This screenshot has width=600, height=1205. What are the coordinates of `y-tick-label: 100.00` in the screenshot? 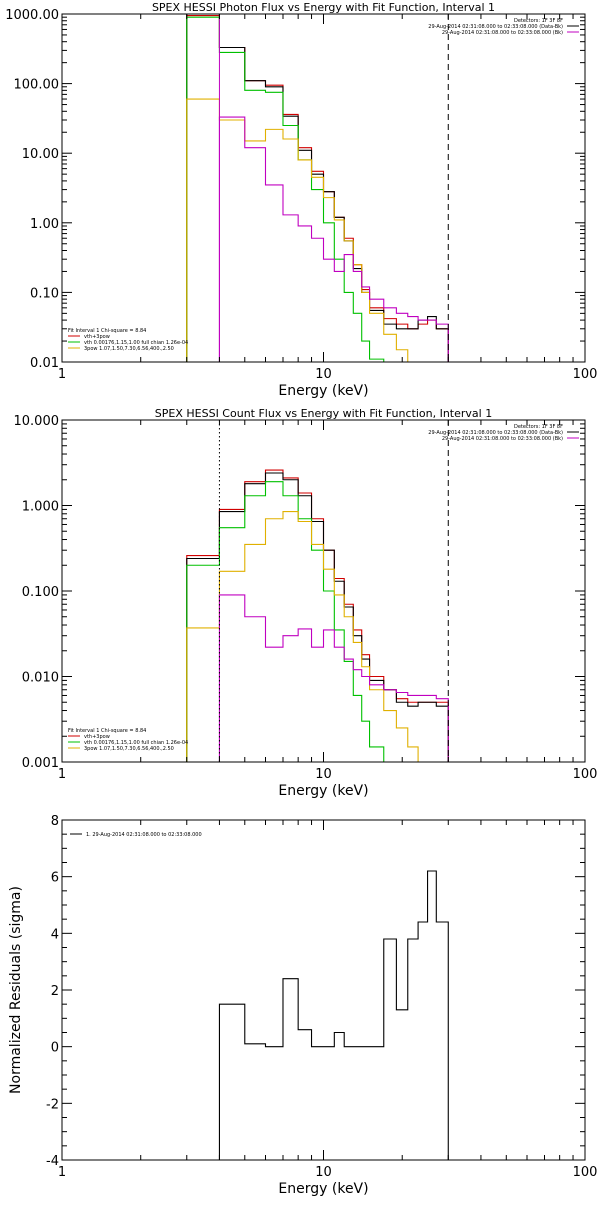 It's located at (37, 85).